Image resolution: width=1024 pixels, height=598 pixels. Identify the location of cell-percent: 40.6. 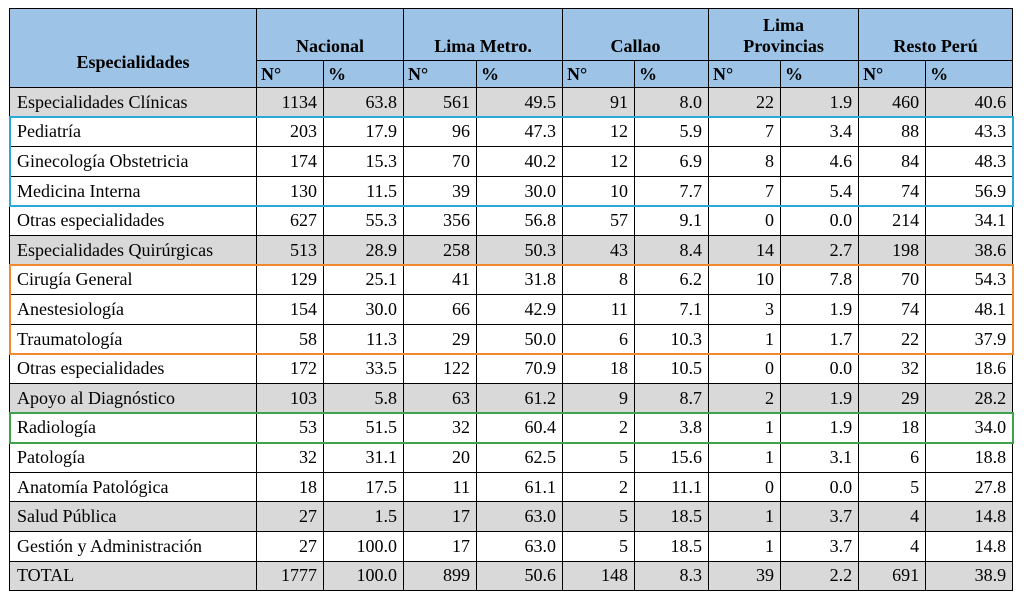
(969, 102).